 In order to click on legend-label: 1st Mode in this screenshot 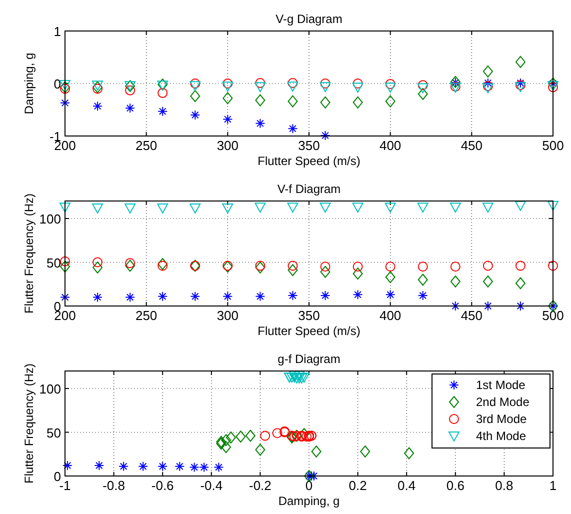, I will do `click(501, 385)`.